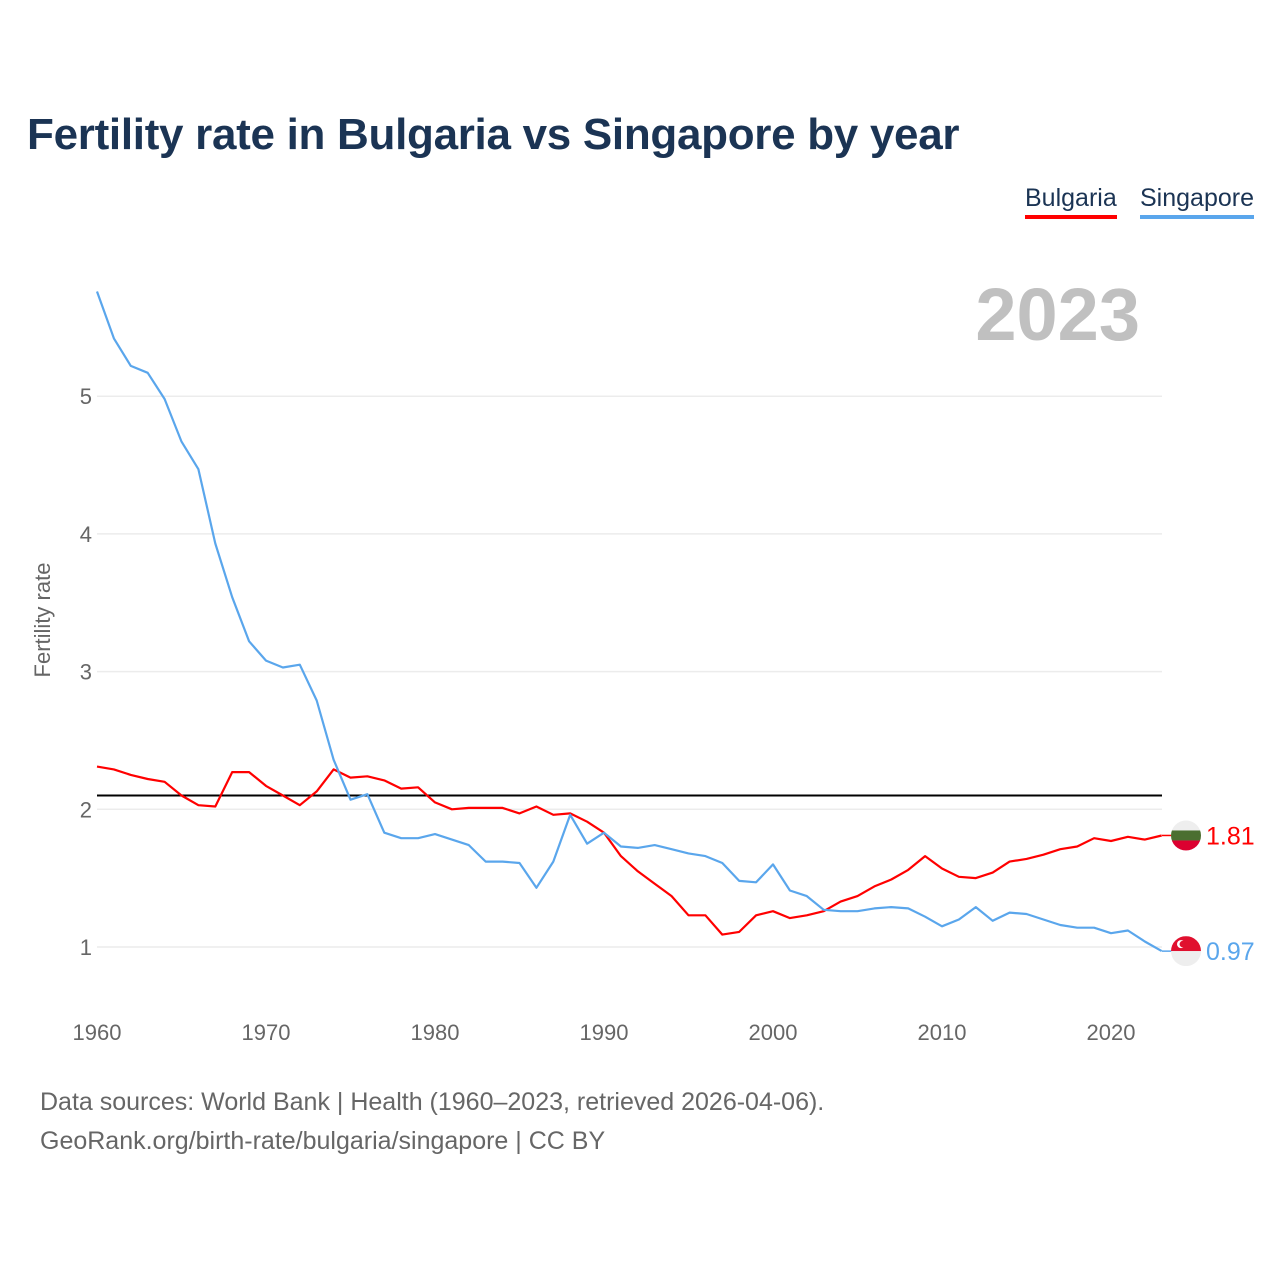  I want to click on end-value-label-singapore: 0.97, so click(1230, 952).